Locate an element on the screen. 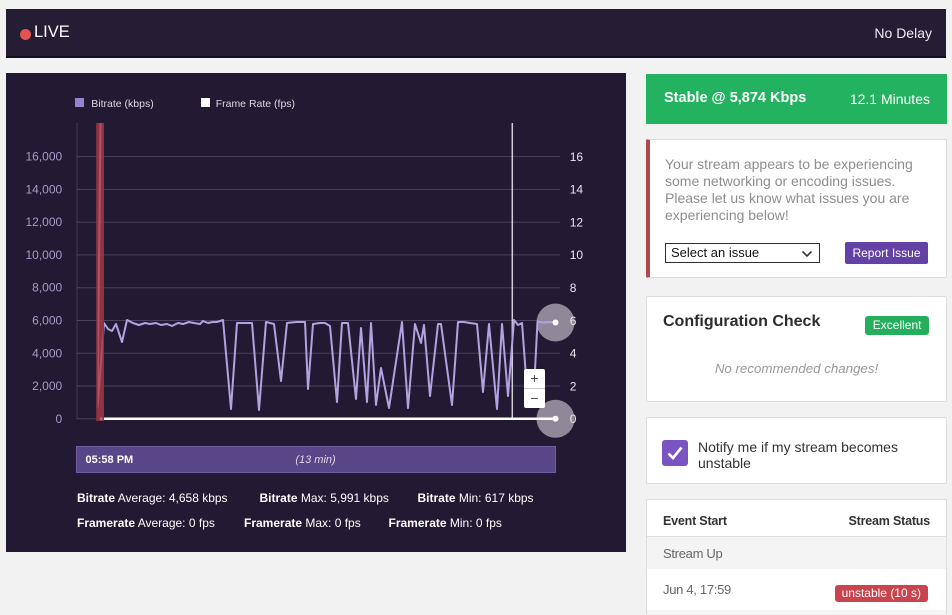 The image size is (952, 615). svg-text: 16,000 is located at coordinates (43, 157).